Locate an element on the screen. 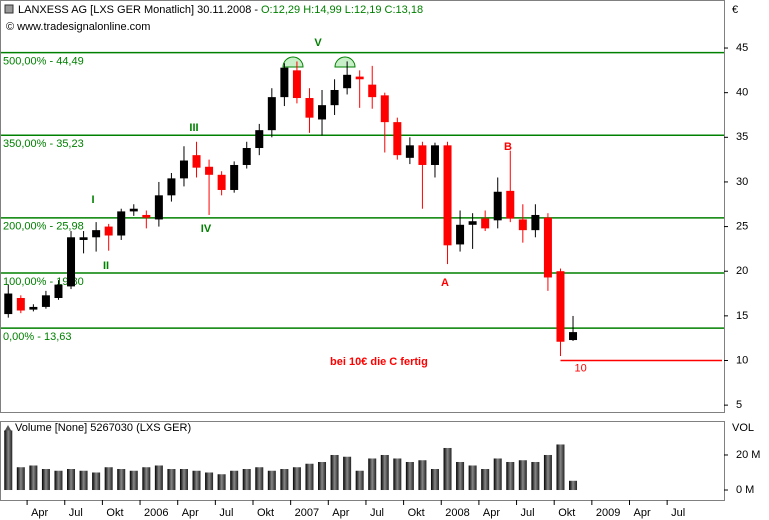 Image resolution: width=769 pixels, height=520 pixels. y-tick-label: 30 is located at coordinates (742, 182).